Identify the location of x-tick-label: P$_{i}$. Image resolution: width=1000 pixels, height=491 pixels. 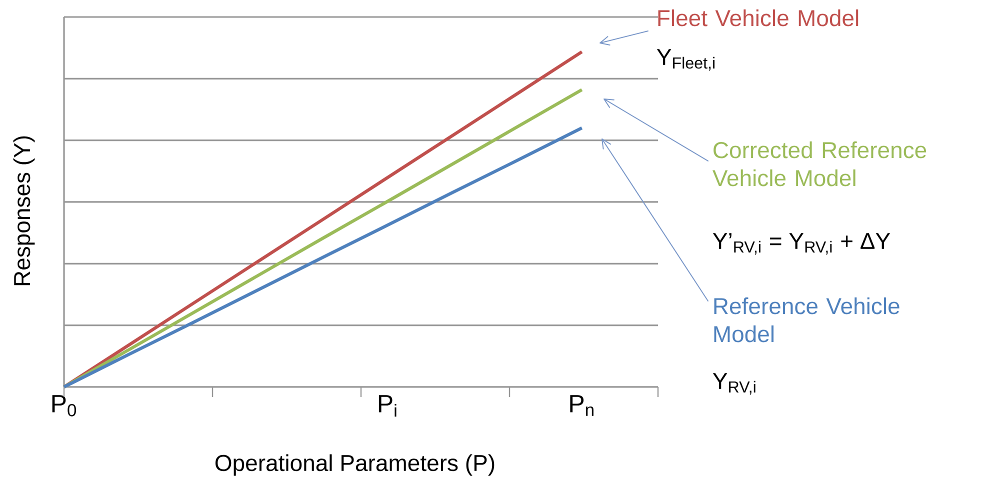
(387, 406).